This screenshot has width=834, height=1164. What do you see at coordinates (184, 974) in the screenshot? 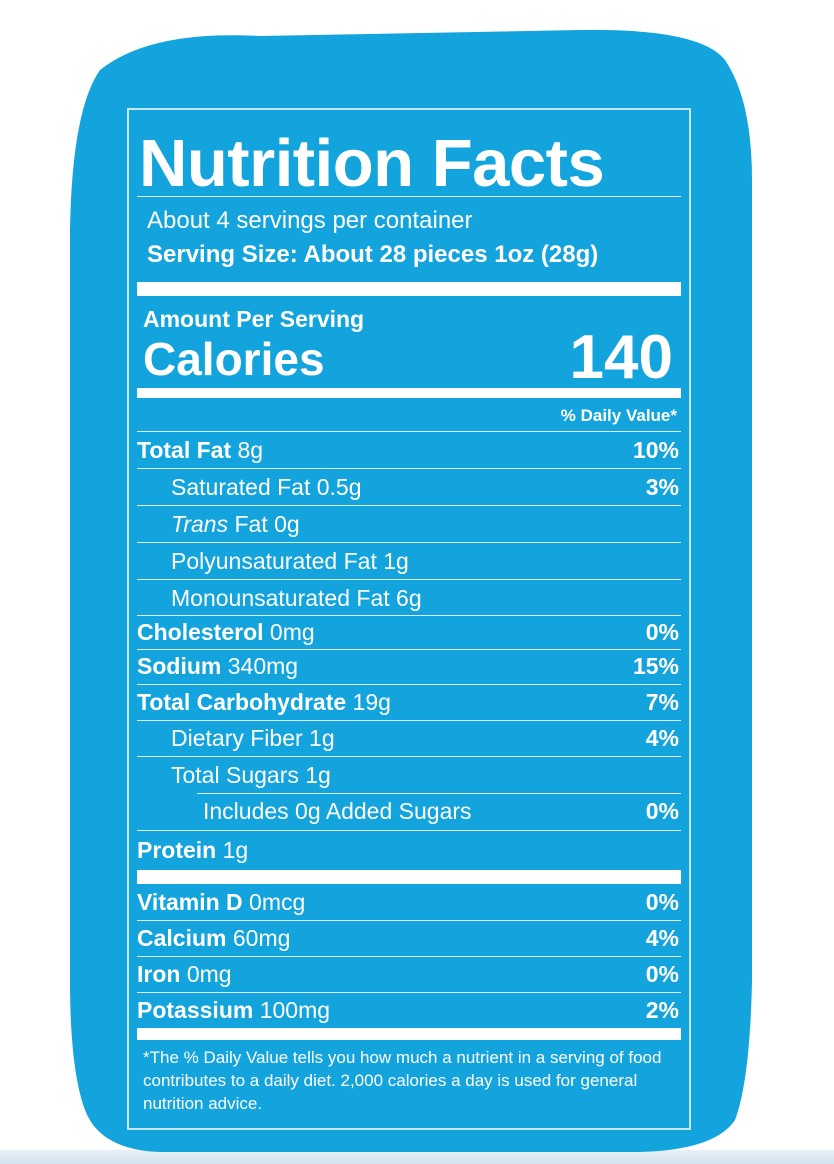
I see `nutrient-name: Iron 0mg` at bounding box center [184, 974].